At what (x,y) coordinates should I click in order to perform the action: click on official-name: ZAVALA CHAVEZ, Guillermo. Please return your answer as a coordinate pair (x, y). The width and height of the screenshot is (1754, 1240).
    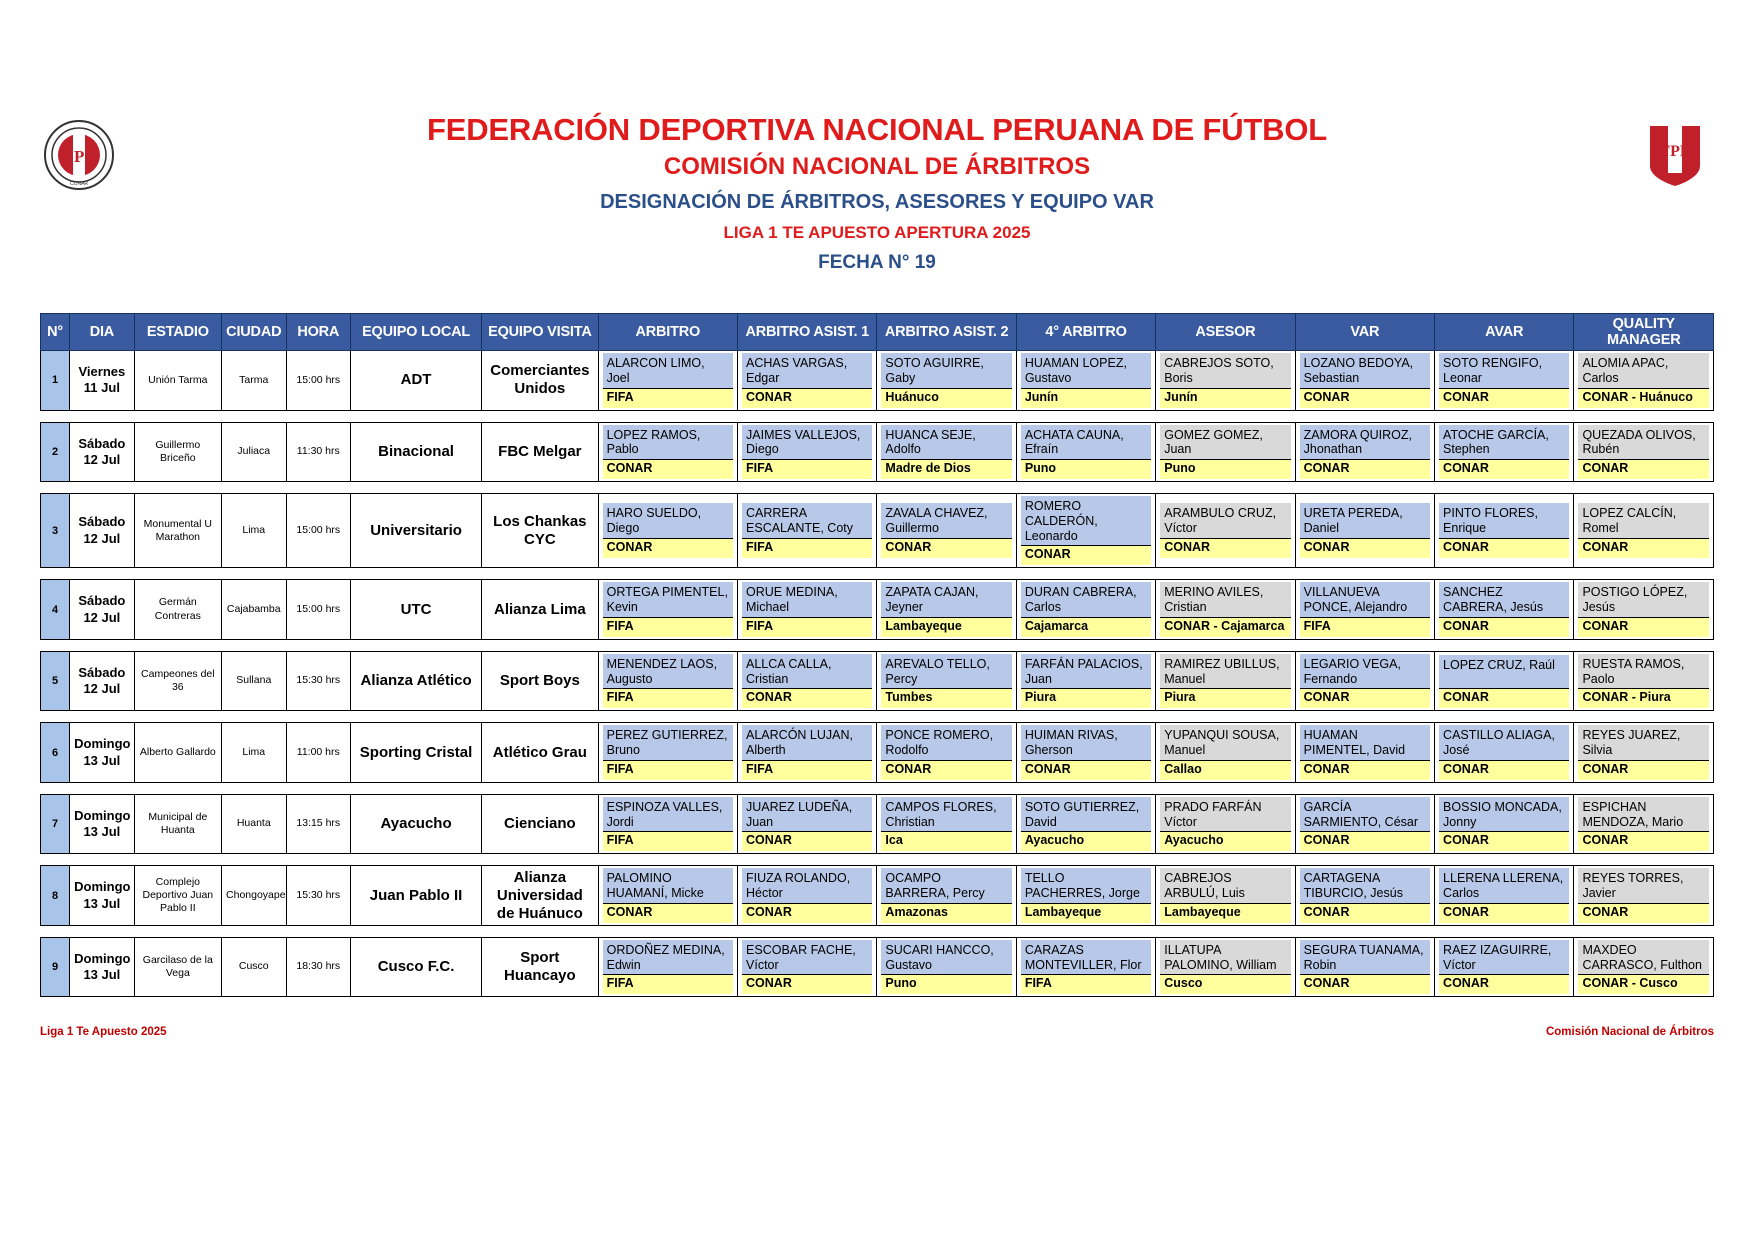
    Looking at the image, I should click on (946, 521).